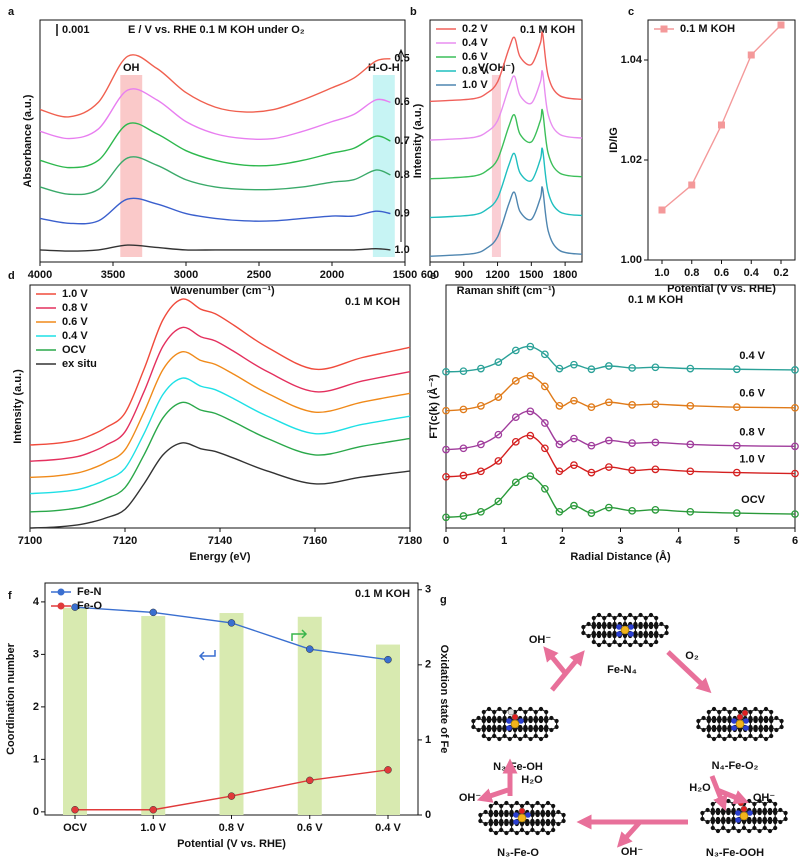  I want to click on series-label: 0.4 V, so click(752, 356).